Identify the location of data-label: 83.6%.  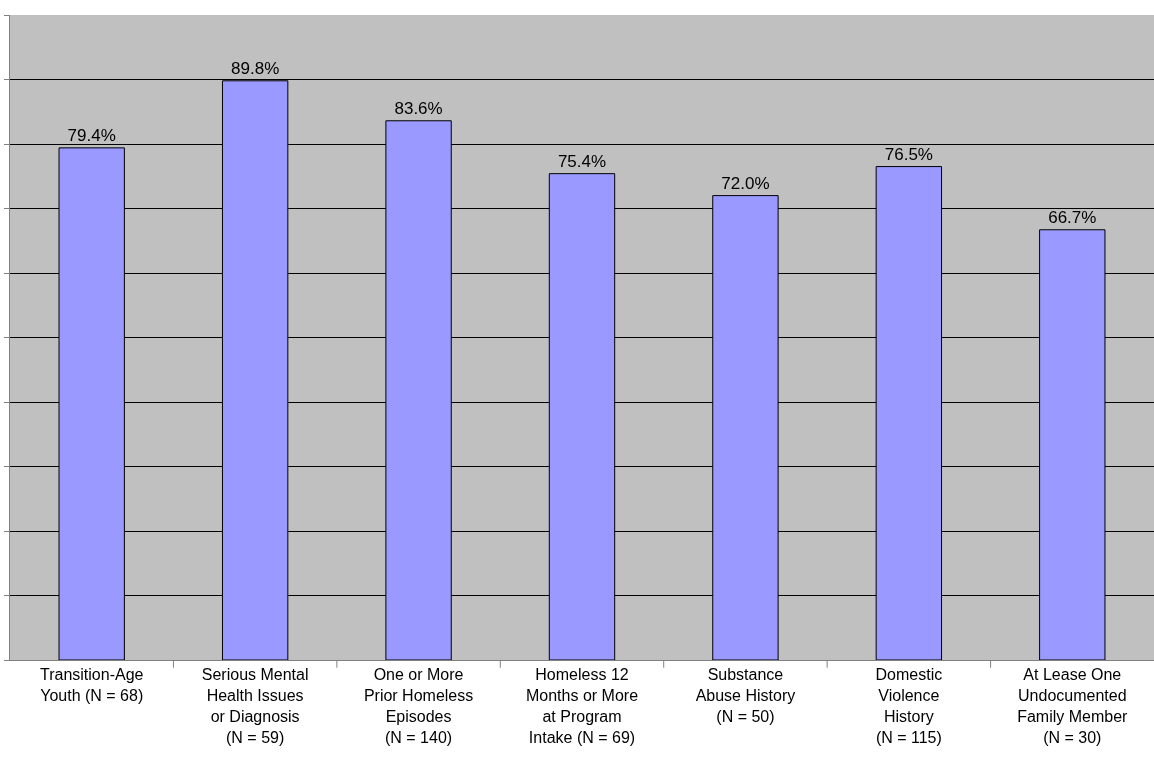
(418, 108).